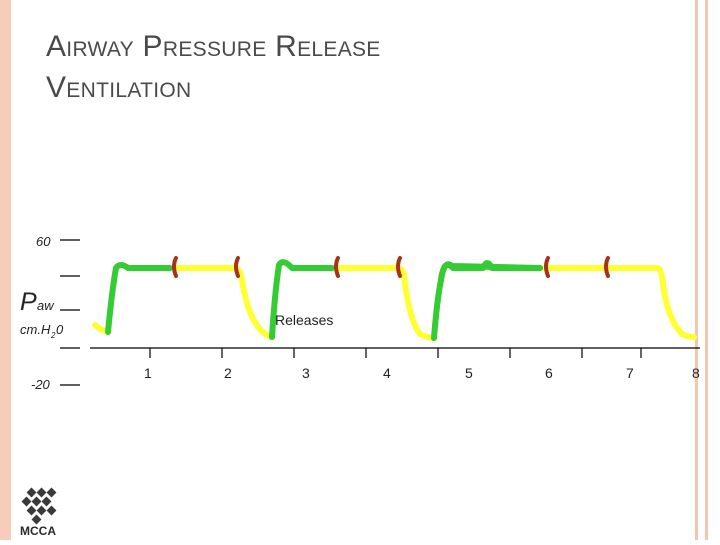 The image size is (720, 545). I want to click on paw-label-p: P, so click(28, 302).